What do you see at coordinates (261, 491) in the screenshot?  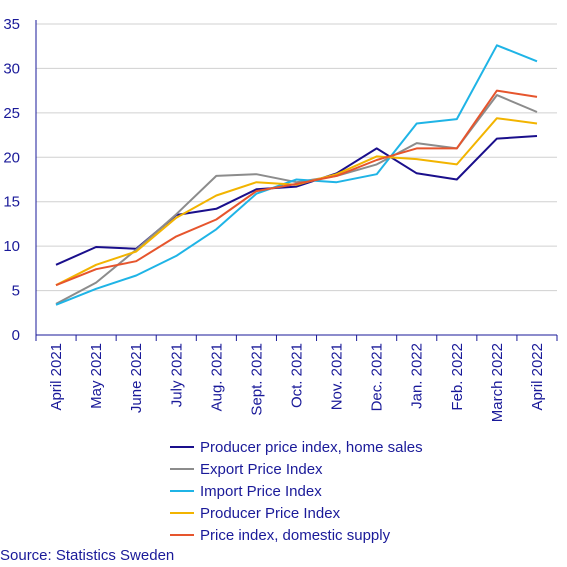 I see `legend-label: Import Price Index` at bounding box center [261, 491].